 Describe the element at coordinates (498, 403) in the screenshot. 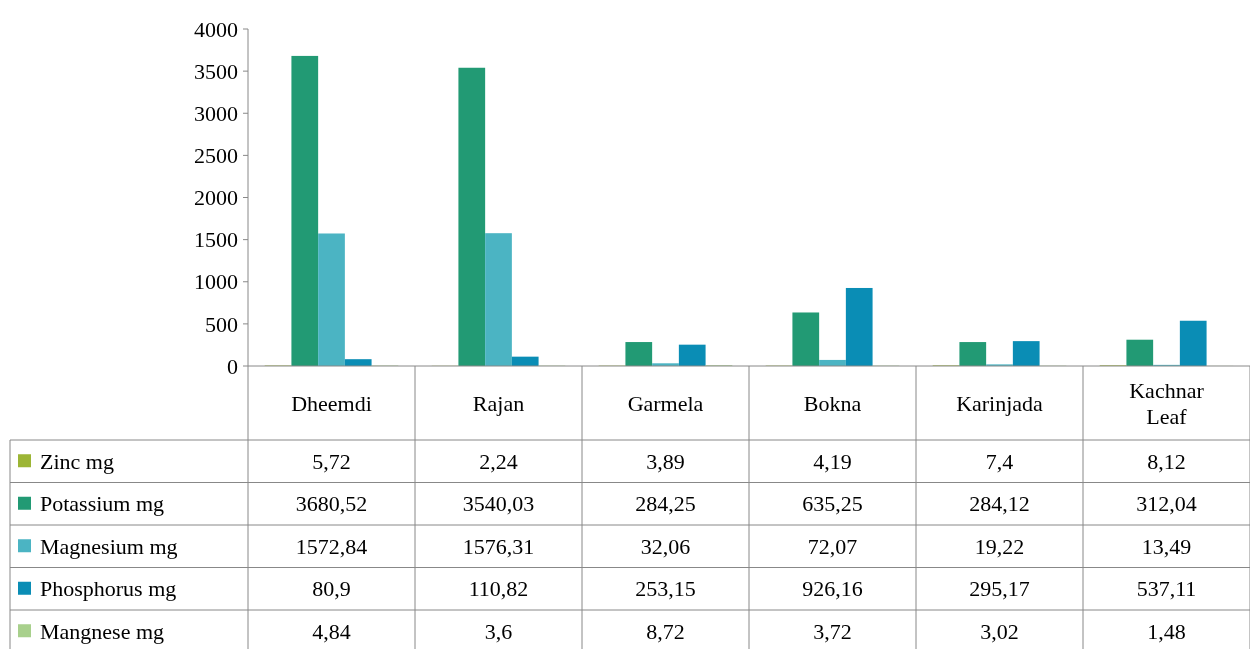

I see `x-tick-label: Rajan` at that location.